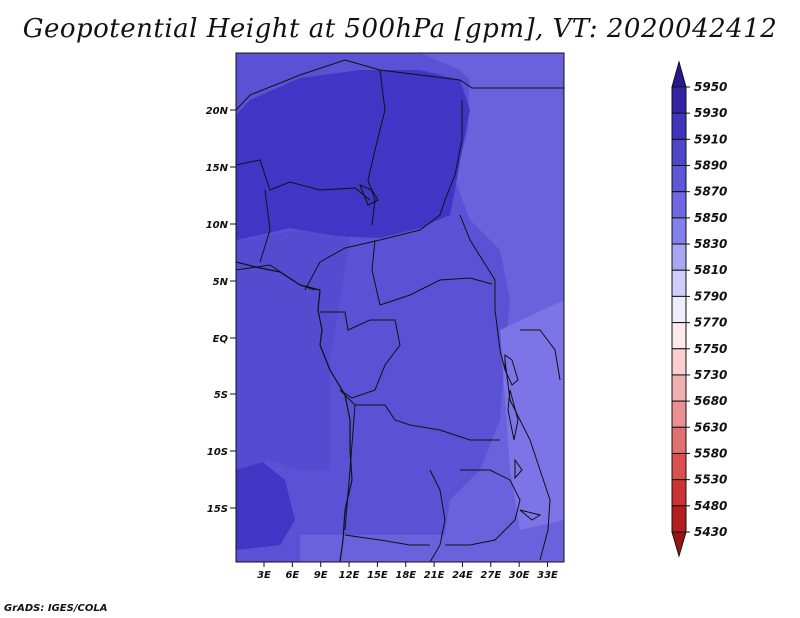 The height and width of the screenshot is (618, 800). What do you see at coordinates (710, 87) in the screenshot?
I see `colorbar-label: 5950` at bounding box center [710, 87].